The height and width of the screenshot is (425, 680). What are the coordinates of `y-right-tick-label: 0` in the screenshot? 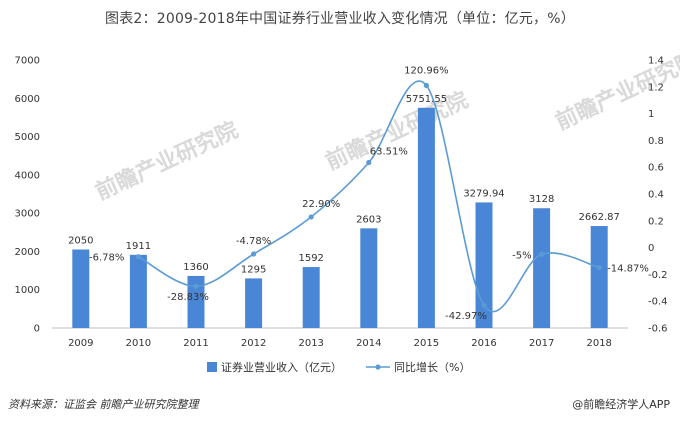 It's located at (651, 248).